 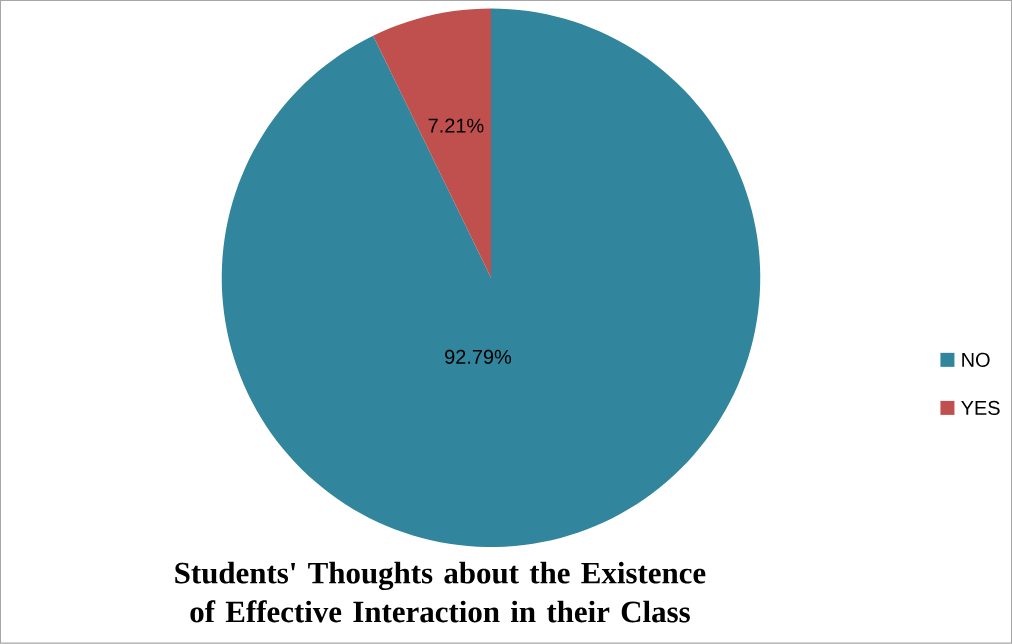 What do you see at coordinates (976, 360) in the screenshot?
I see `legend-label: NO` at bounding box center [976, 360].